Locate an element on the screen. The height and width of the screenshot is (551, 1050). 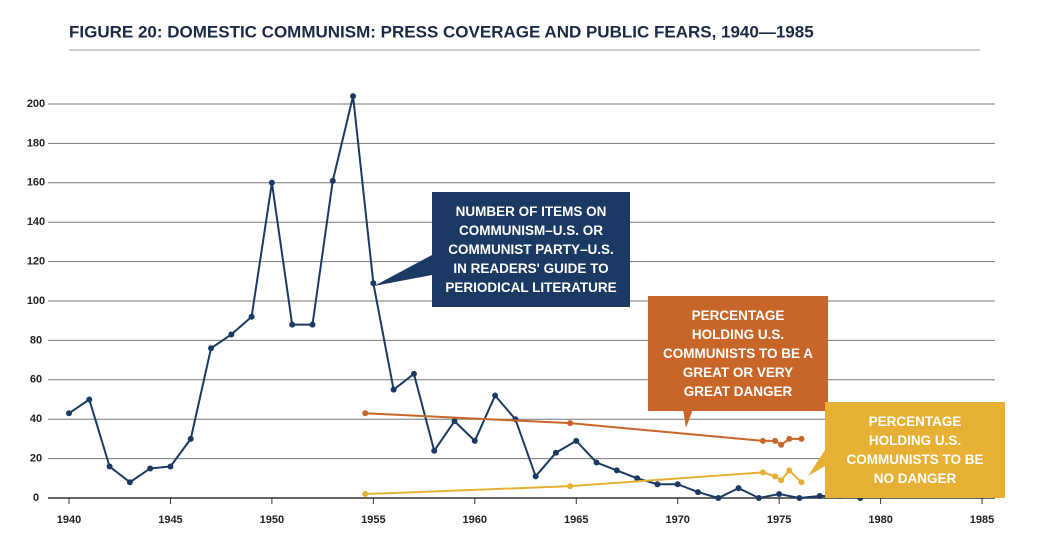
y-tick-label: 60 is located at coordinates (36, 380).